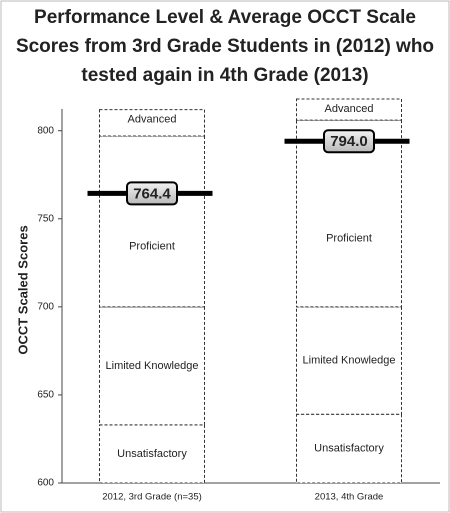  What do you see at coordinates (224, 75) in the screenshot?
I see `chart-title: tested again in 4th Grade (2013)` at bounding box center [224, 75].